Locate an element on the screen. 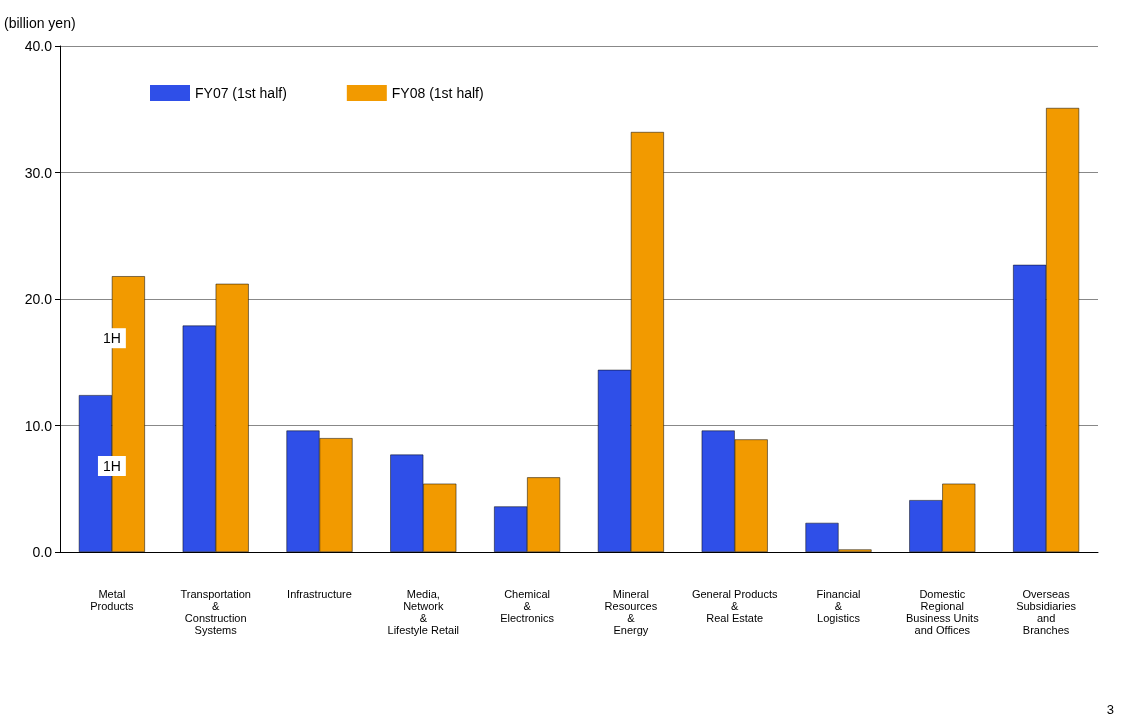 This screenshot has height=720, width=1122. x-tick-label: Mineral Resources & Energy is located at coordinates (631, 612).